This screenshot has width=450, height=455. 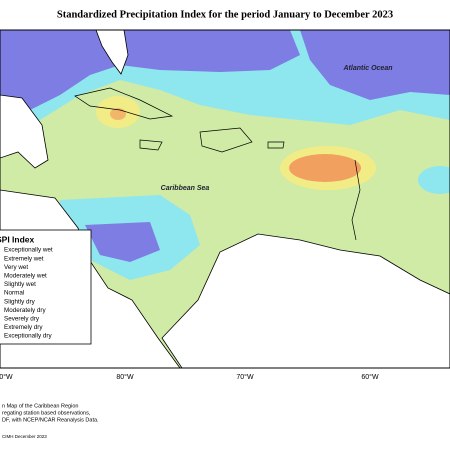 I want to click on cuba, so click(x=124, y=103).